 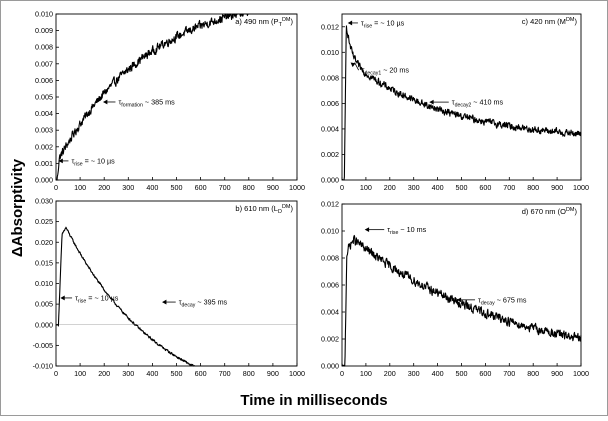 I want to click on annotation-sub: formation, so click(x=132, y=105).